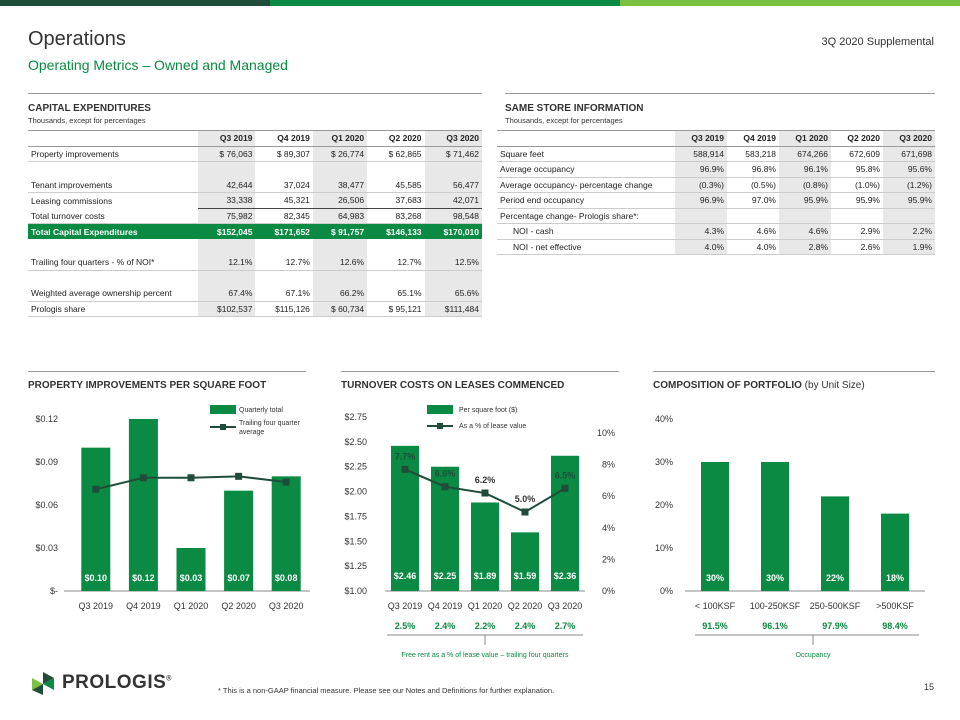 This screenshot has height=720, width=960. Describe the element at coordinates (355, 467) in the screenshot. I see `y-tick-label: $2.25` at that location.